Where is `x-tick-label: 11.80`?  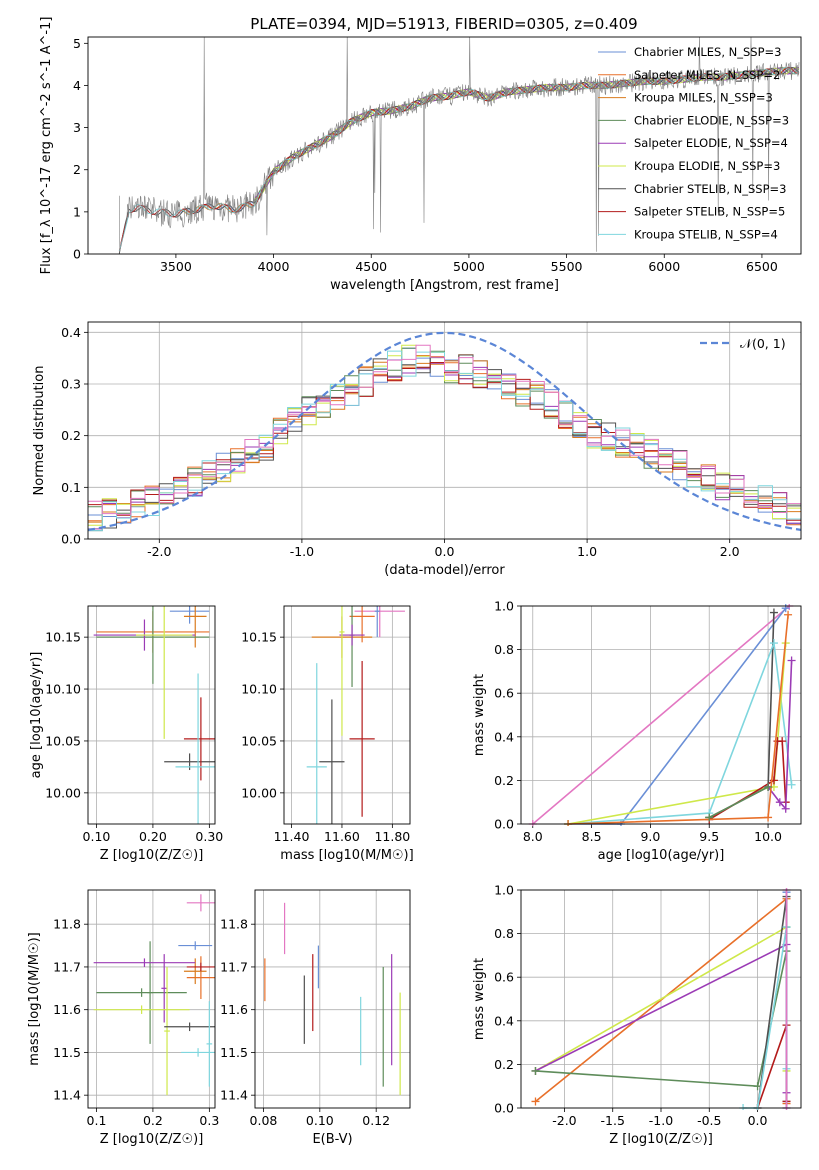
x-tick-label: 11.80 is located at coordinates (392, 836).